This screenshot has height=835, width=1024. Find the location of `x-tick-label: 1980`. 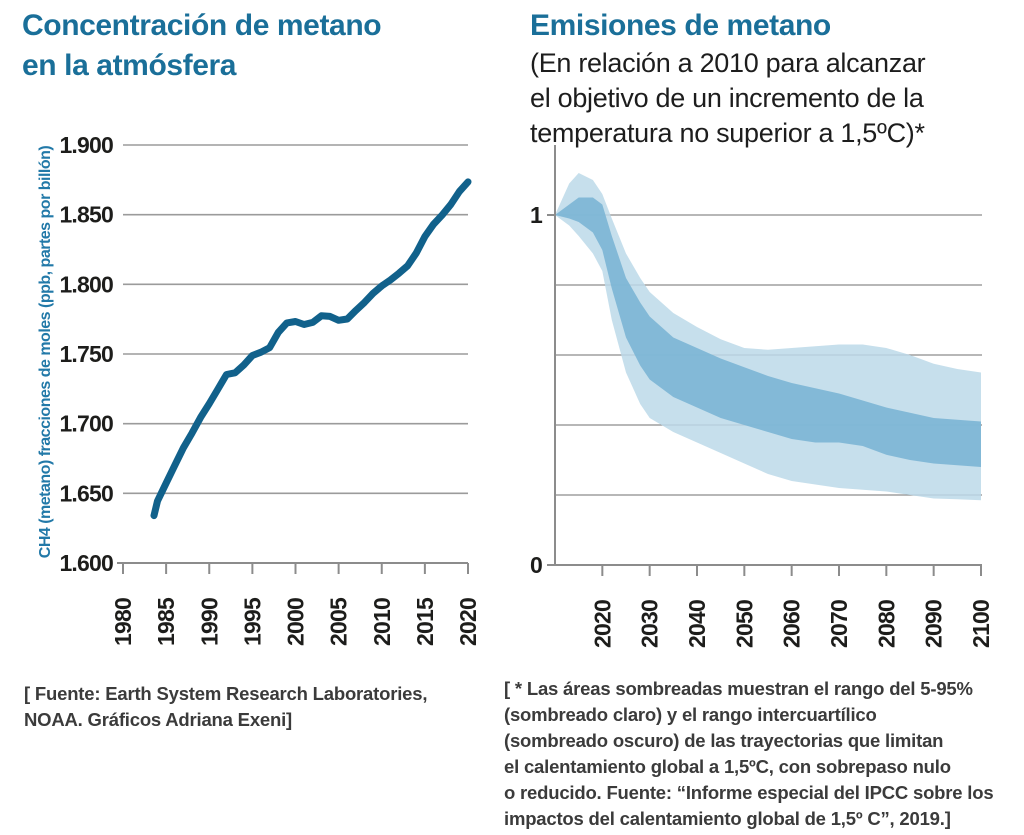

x-tick-label: 1980 is located at coordinates (123, 622).